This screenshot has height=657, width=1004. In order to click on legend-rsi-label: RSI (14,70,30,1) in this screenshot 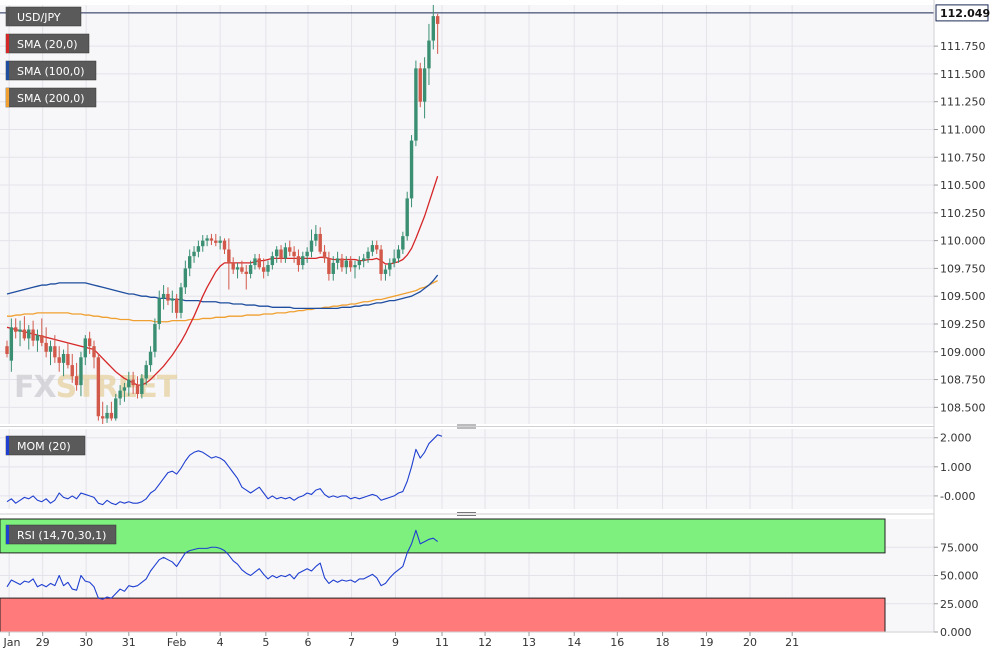, I will do `click(61, 535)`.